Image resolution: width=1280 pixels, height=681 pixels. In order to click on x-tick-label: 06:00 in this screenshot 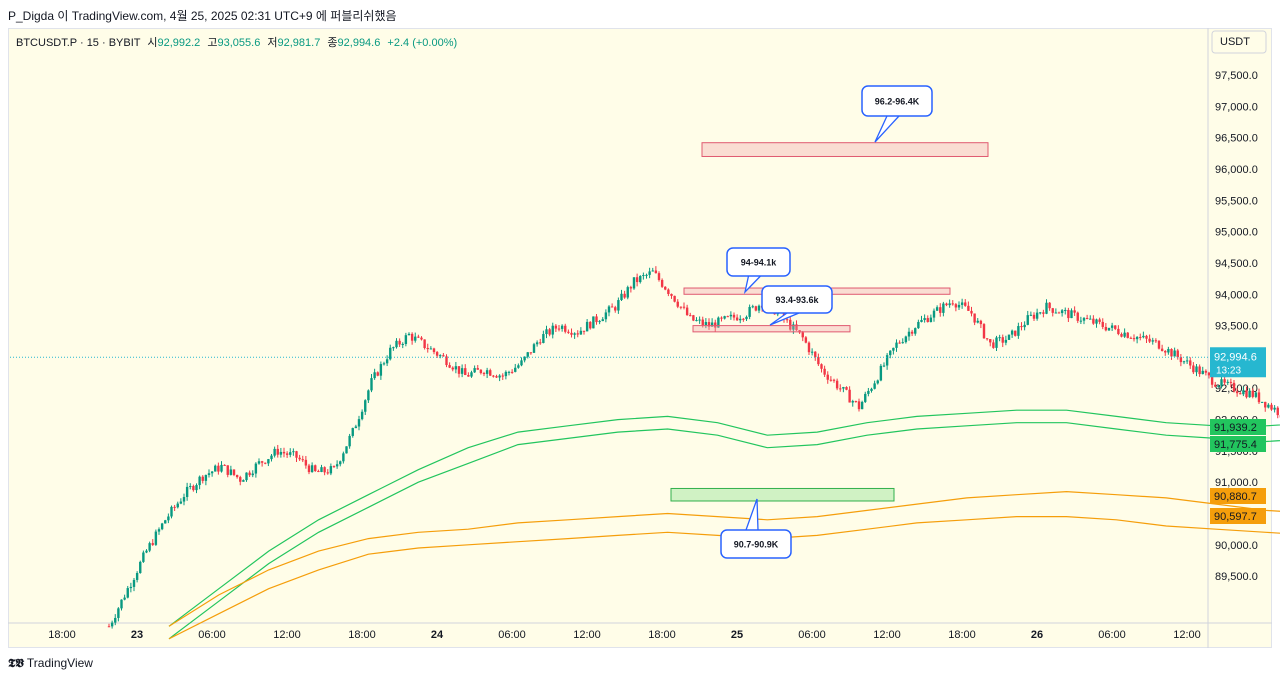, I will do `click(512, 635)`.